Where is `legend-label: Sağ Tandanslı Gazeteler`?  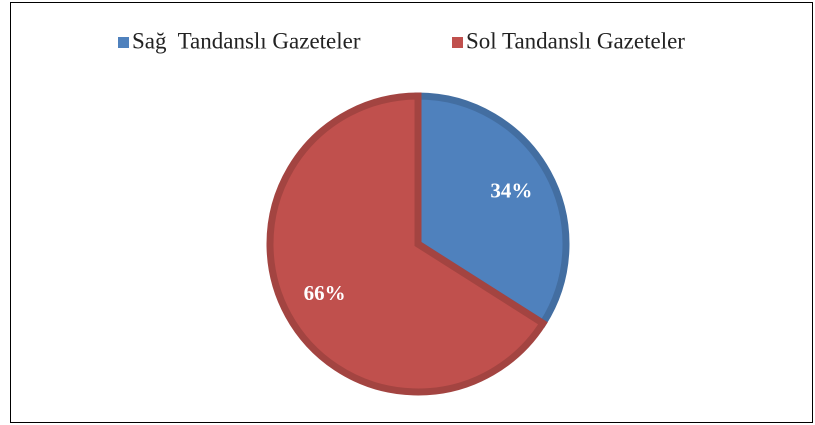 legend-label: Sağ Tandanslı Gazeteler is located at coordinates (246, 40).